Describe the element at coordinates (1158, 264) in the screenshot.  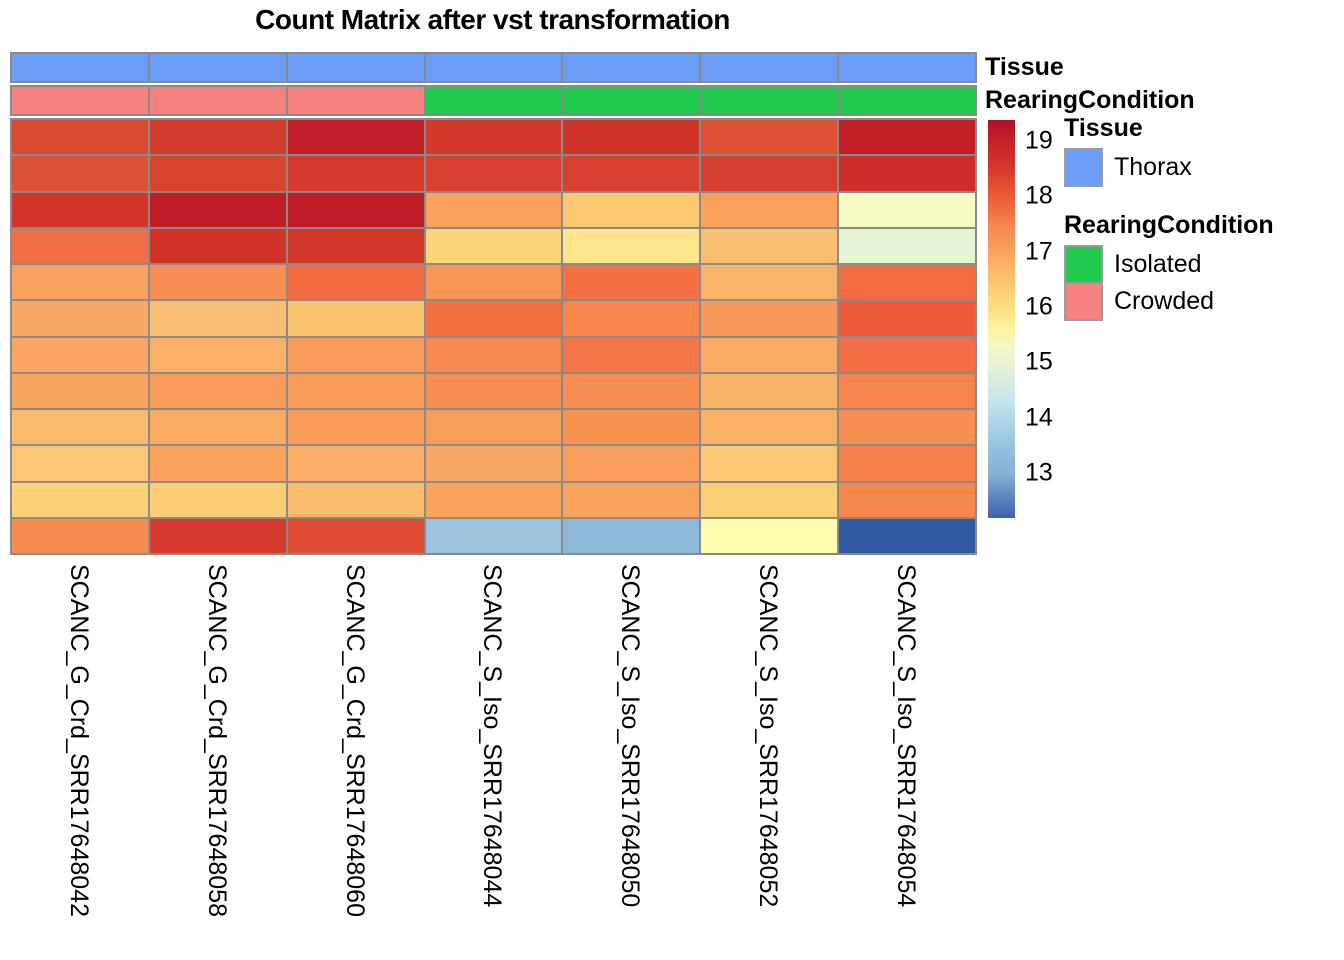
I see `legend-item-label: Isolated` at that location.